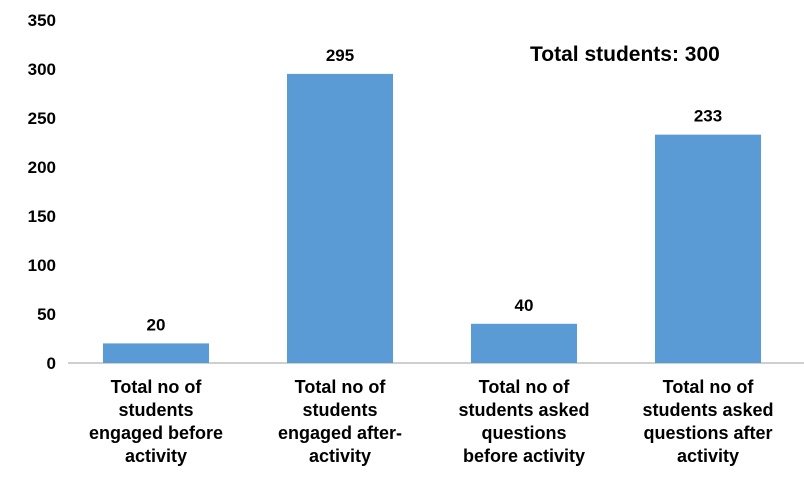 This screenshot has height=480, width=804. Describe the element at coordinates (340, 433) in the screenshot. I see `category-label-line: engaged after-` at that location.